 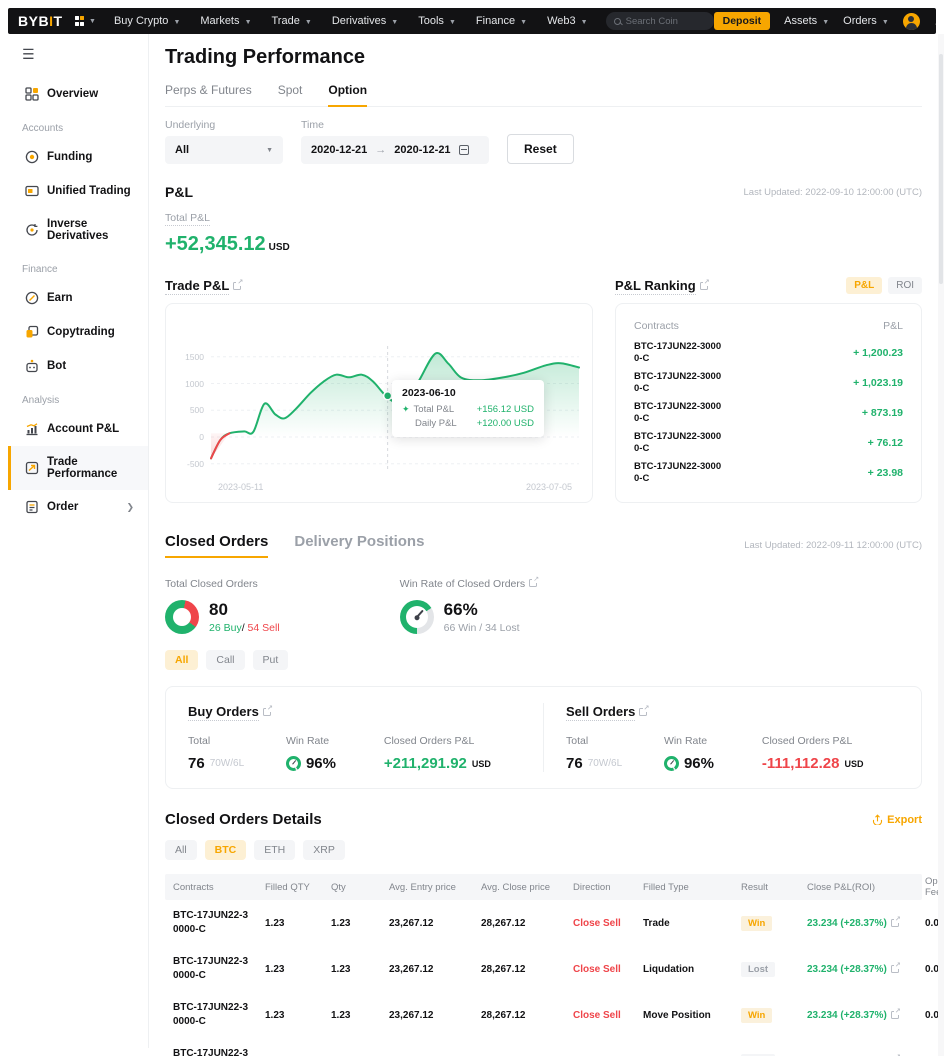 What do you see at coordinates (470, 582) in the screenshot?
I see `win-rate-label: Win Rate of Closed Orders` at bounding box center [470, 582].